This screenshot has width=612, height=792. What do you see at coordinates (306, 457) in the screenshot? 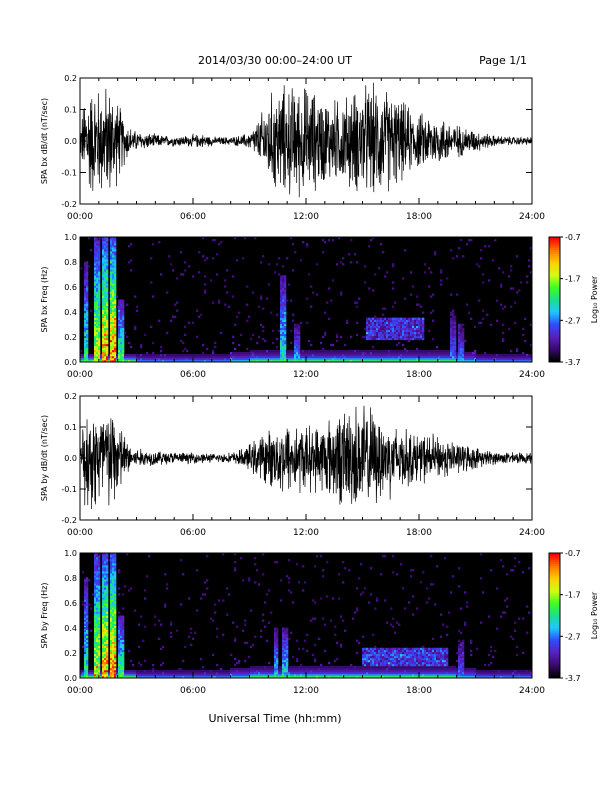
I see `waveform-trace` at bounding box center [306, 457].